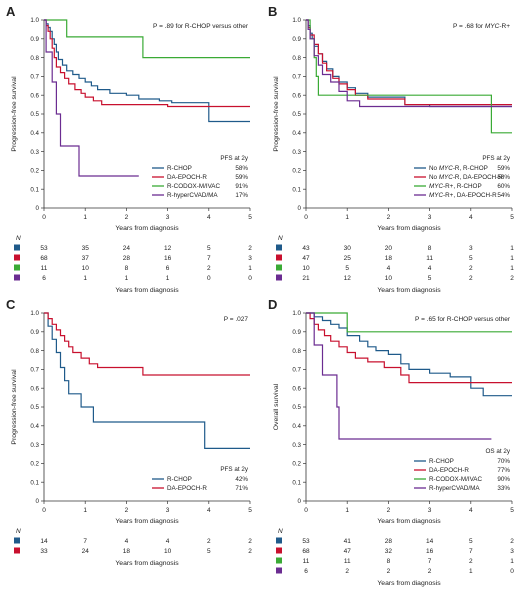 The image size is (520, 592). I want to click on panel-letter: C, so click(11, 304).